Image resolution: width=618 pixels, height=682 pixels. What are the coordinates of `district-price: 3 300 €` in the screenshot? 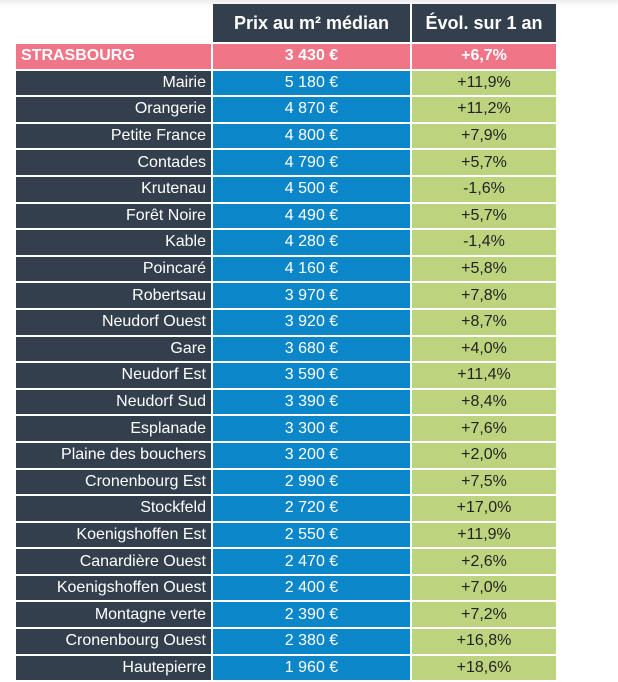 It's located at (311, 428).